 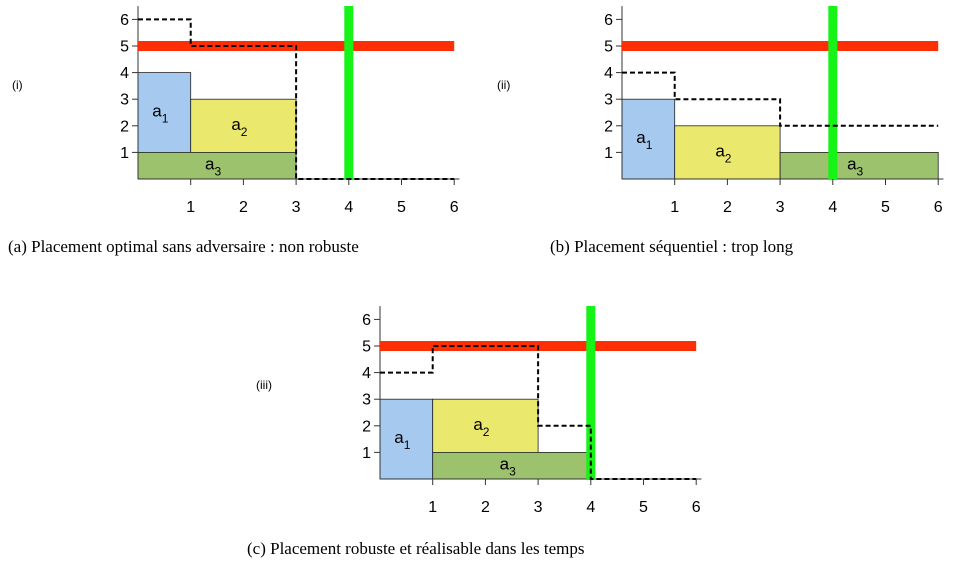 What do you see at coordinates (264, 385) in the screenshot?
I see `panel-tag: (iii)` at bounding box center [264, 385].